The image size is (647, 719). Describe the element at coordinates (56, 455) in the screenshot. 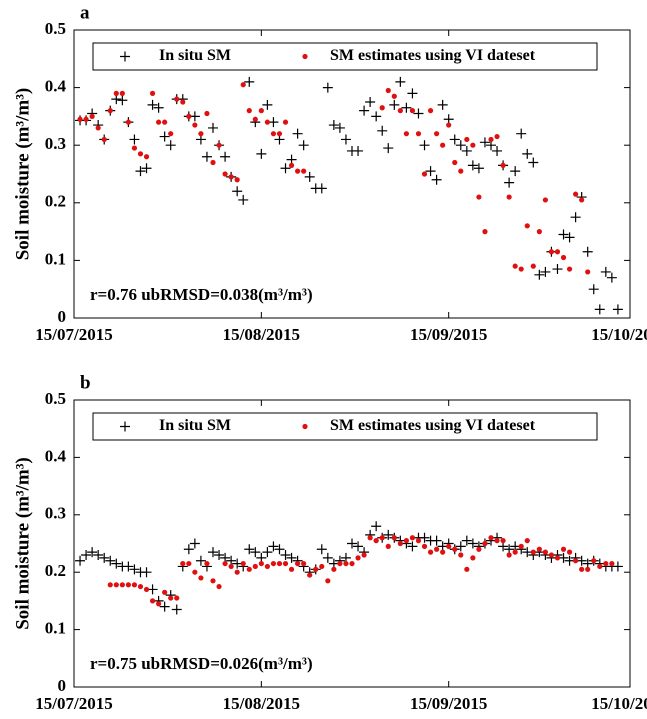

I see `y-tick-label: 0.4` at that location.